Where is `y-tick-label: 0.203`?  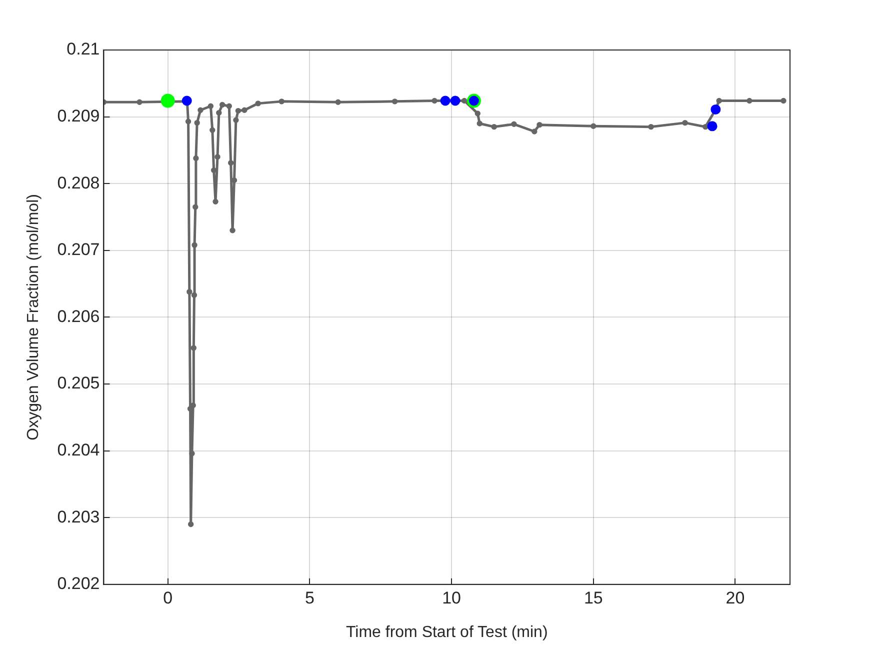
y-tick-label: 0.203 is located at coordinates (78, 516).